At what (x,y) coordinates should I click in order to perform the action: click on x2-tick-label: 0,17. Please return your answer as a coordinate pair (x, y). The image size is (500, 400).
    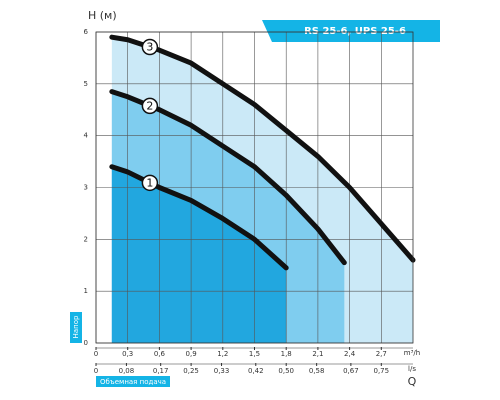
    Looking at the image, I should click on (161, 371).